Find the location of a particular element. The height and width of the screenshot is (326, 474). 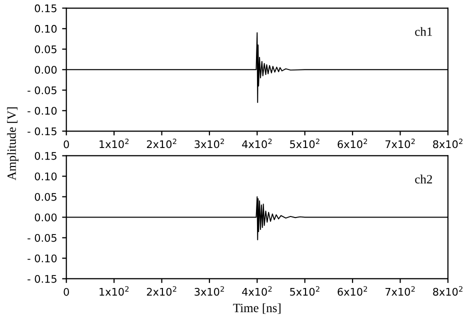

x-axis-title: Time [ns] is located at coordinates (256, 308).